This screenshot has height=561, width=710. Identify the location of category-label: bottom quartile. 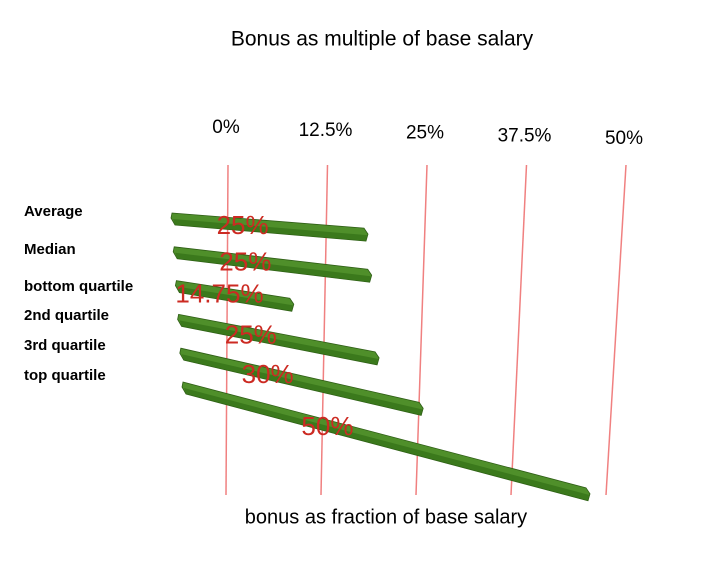
(78, 286).